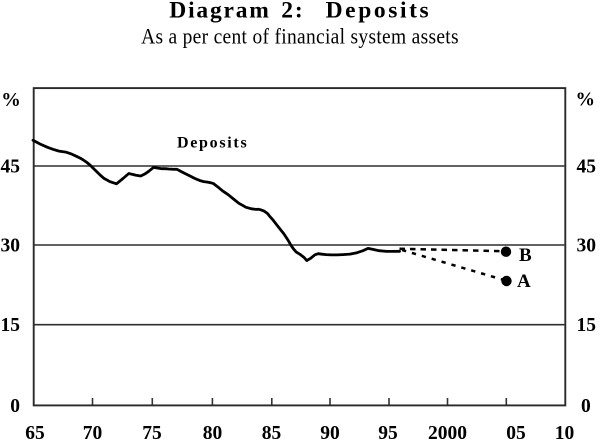  I want to click on svg-text: B, so click(525, 255).